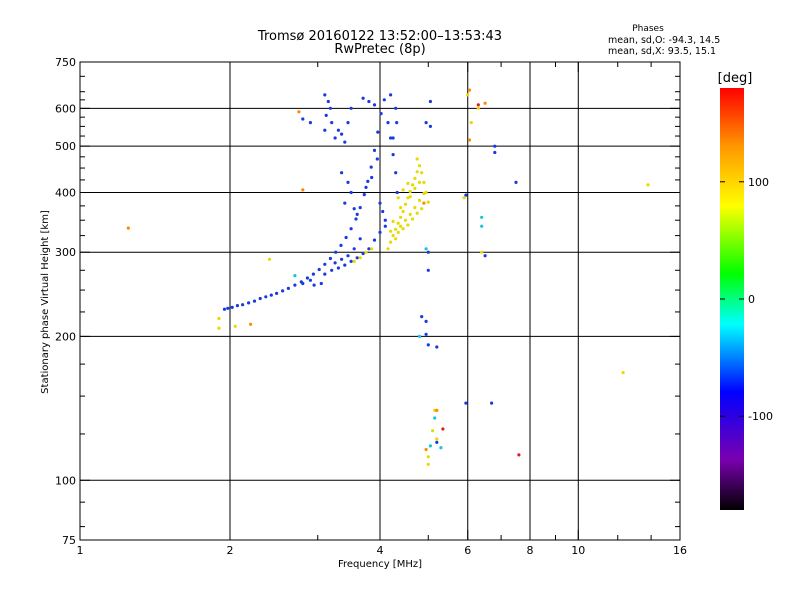 The image size is (800, 600). I want to click on y-tick-label-5: 500, so click(65, 146).